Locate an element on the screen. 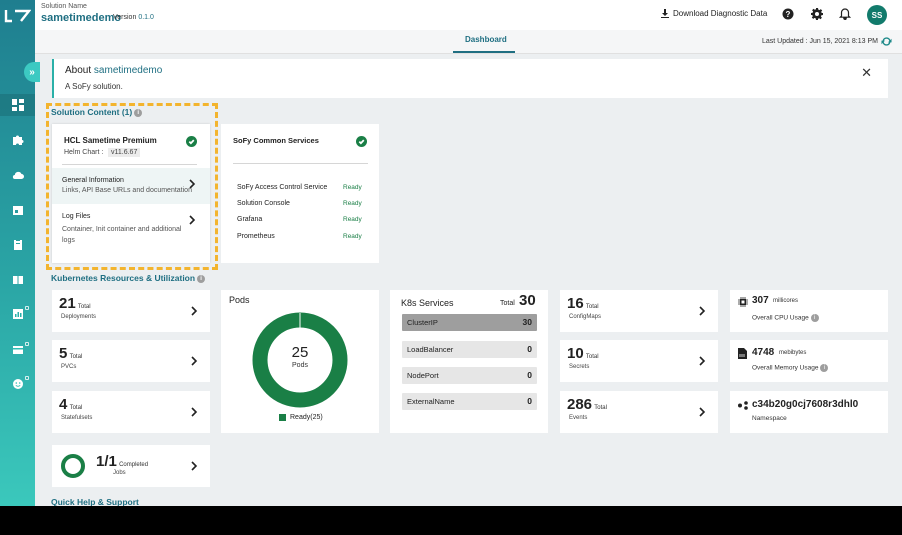 This screenshot has width=902, height=535. kubernetes-title: Kubernetes Resources & Utilization i is located at coordinates (128, 278).